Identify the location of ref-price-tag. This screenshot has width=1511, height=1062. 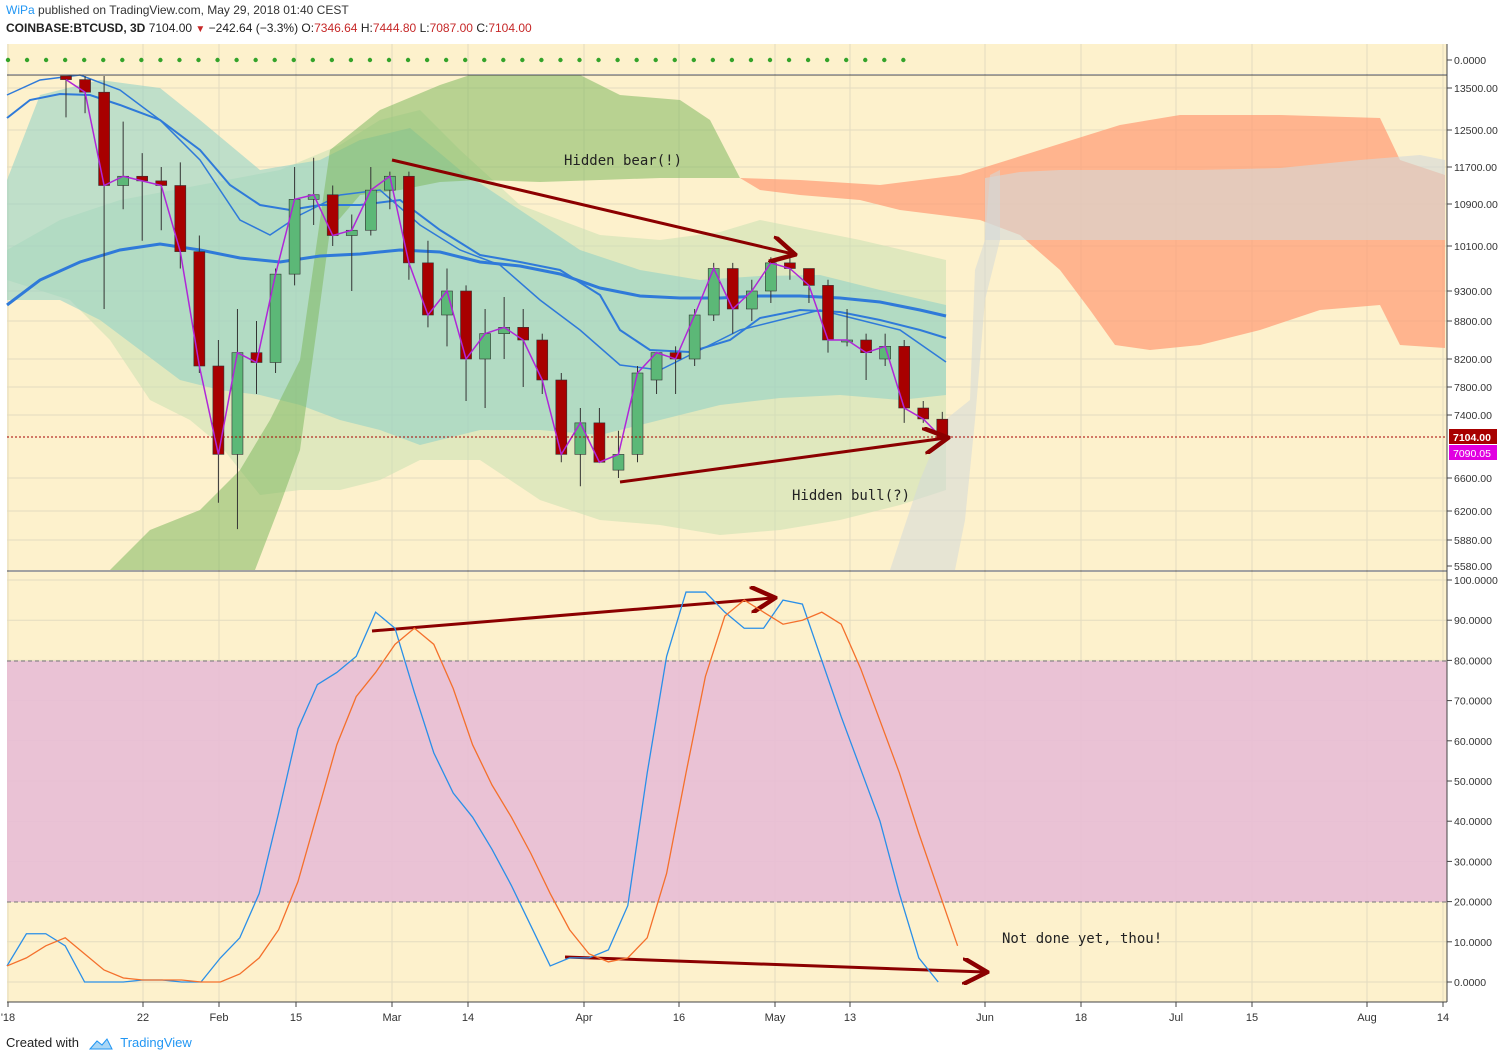
(1473, 452).